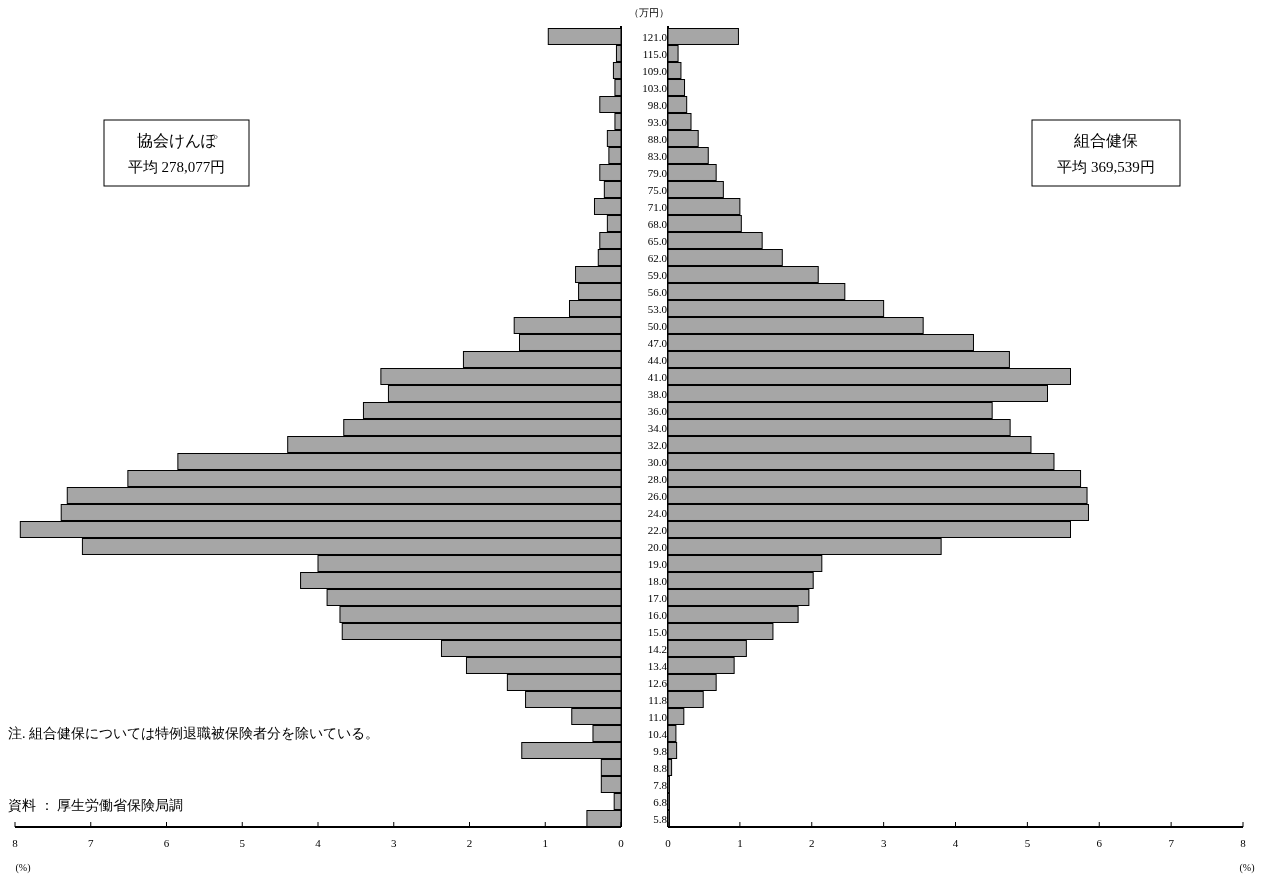 The height and width of the screenshot is (877, 1270). I want to click on y-tick-label: 11.8, so click(658, 699).